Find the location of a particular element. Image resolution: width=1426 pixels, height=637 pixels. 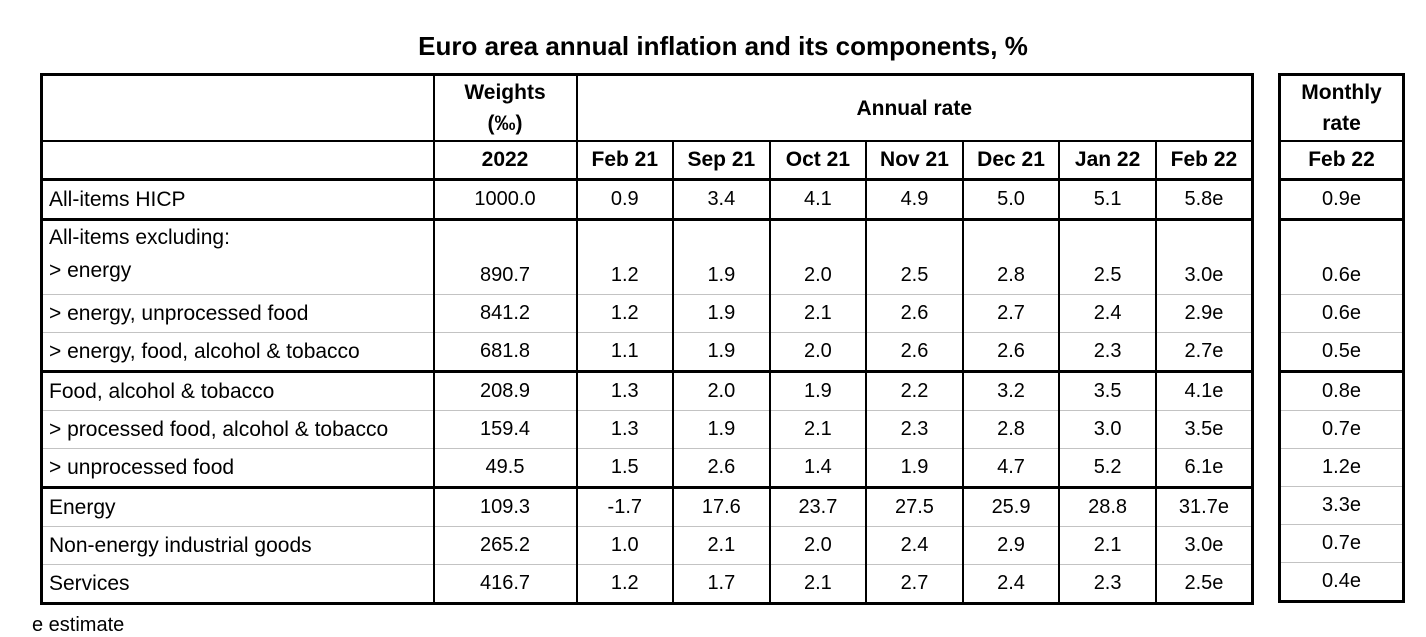

annual-rate-cell: 2.5 is located at coordinates (1107, 257).